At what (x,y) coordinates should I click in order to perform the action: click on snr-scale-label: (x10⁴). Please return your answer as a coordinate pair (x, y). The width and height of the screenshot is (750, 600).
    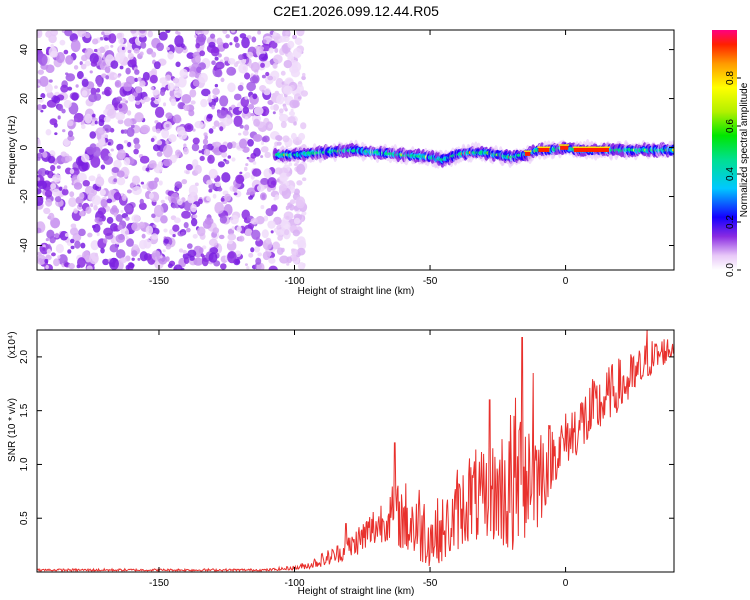
    Looking at the image, I should click on (12, 344).